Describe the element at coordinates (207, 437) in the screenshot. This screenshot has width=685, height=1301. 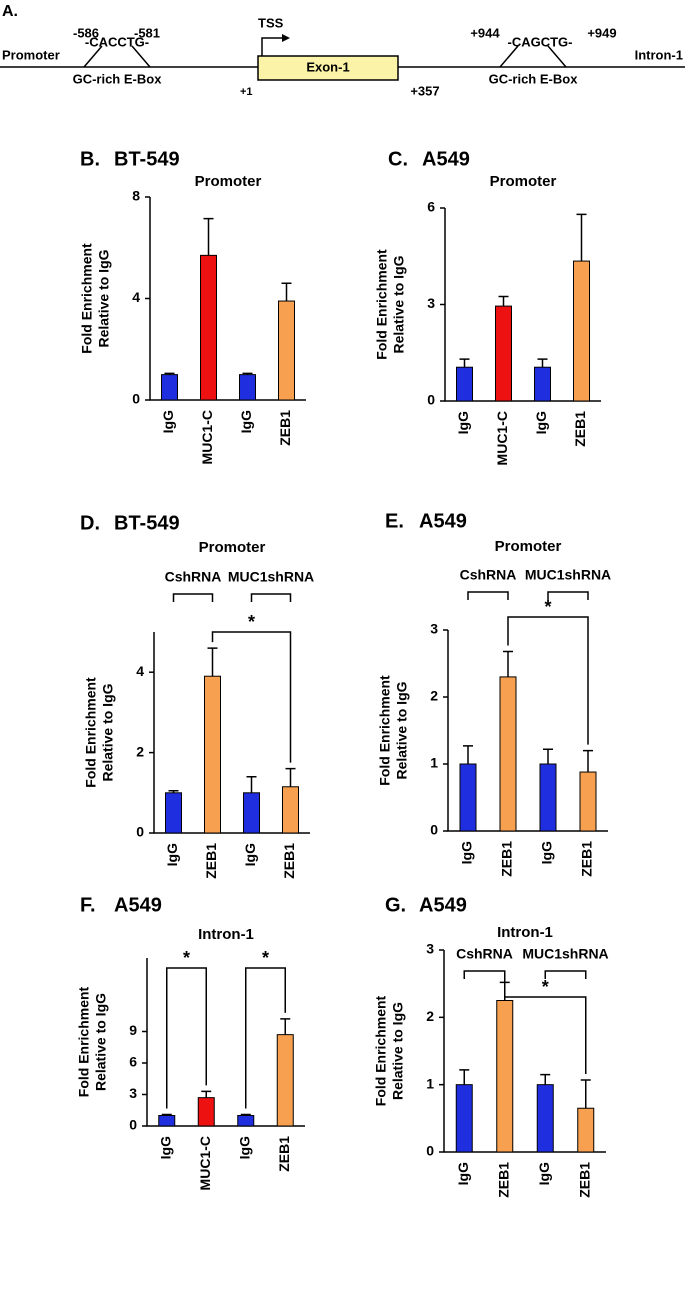
I see `x-tick-label: MUC1-C` at that location.